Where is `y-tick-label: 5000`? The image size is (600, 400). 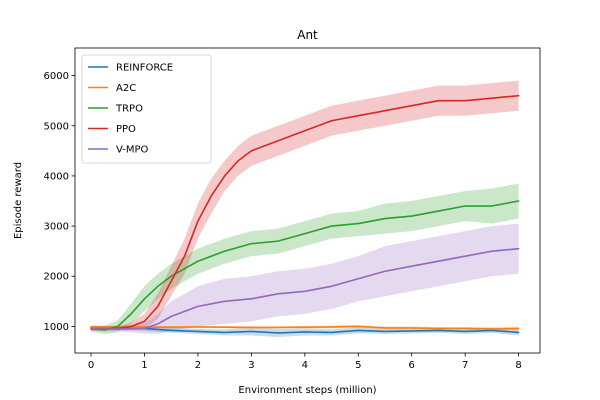 y-tick-label: 5000 is located at coordinates (56, 126).